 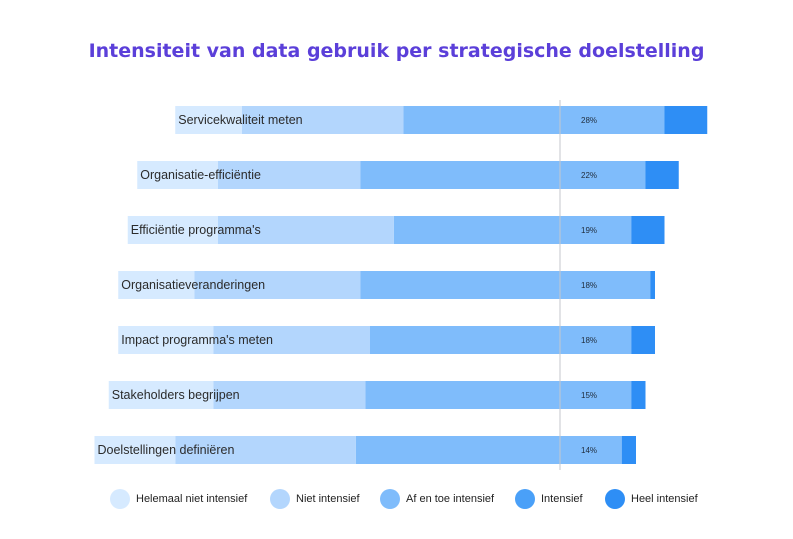 I want to click on legend-label: Intensief, so click(x=562, y=499).